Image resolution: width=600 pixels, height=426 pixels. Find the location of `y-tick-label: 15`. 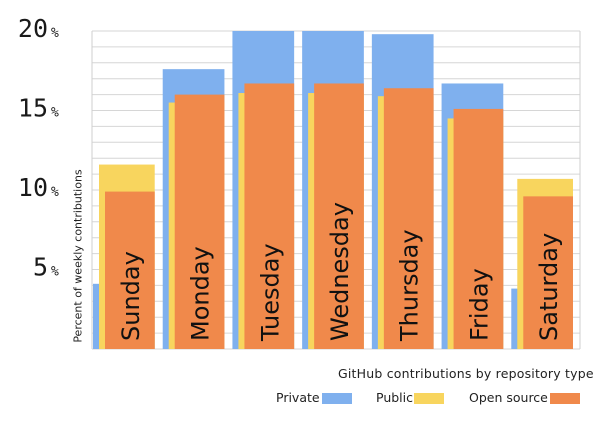

y-tick-label: 15 is located at coordinates (33, 108).